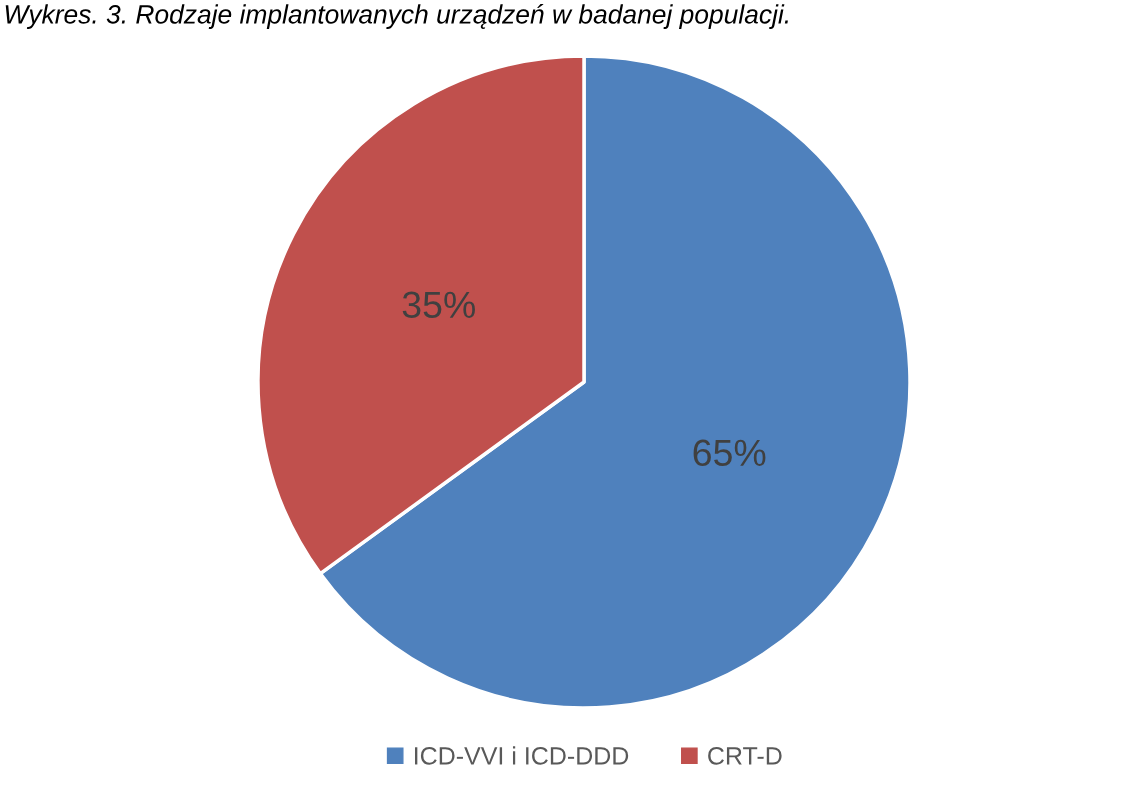 This screenshot has width=1147, height=794. Describe the element at coordinates (522, 755) in the screenshot. I see `legend-label: ICD-VVI i ICD-DDD` at that location.